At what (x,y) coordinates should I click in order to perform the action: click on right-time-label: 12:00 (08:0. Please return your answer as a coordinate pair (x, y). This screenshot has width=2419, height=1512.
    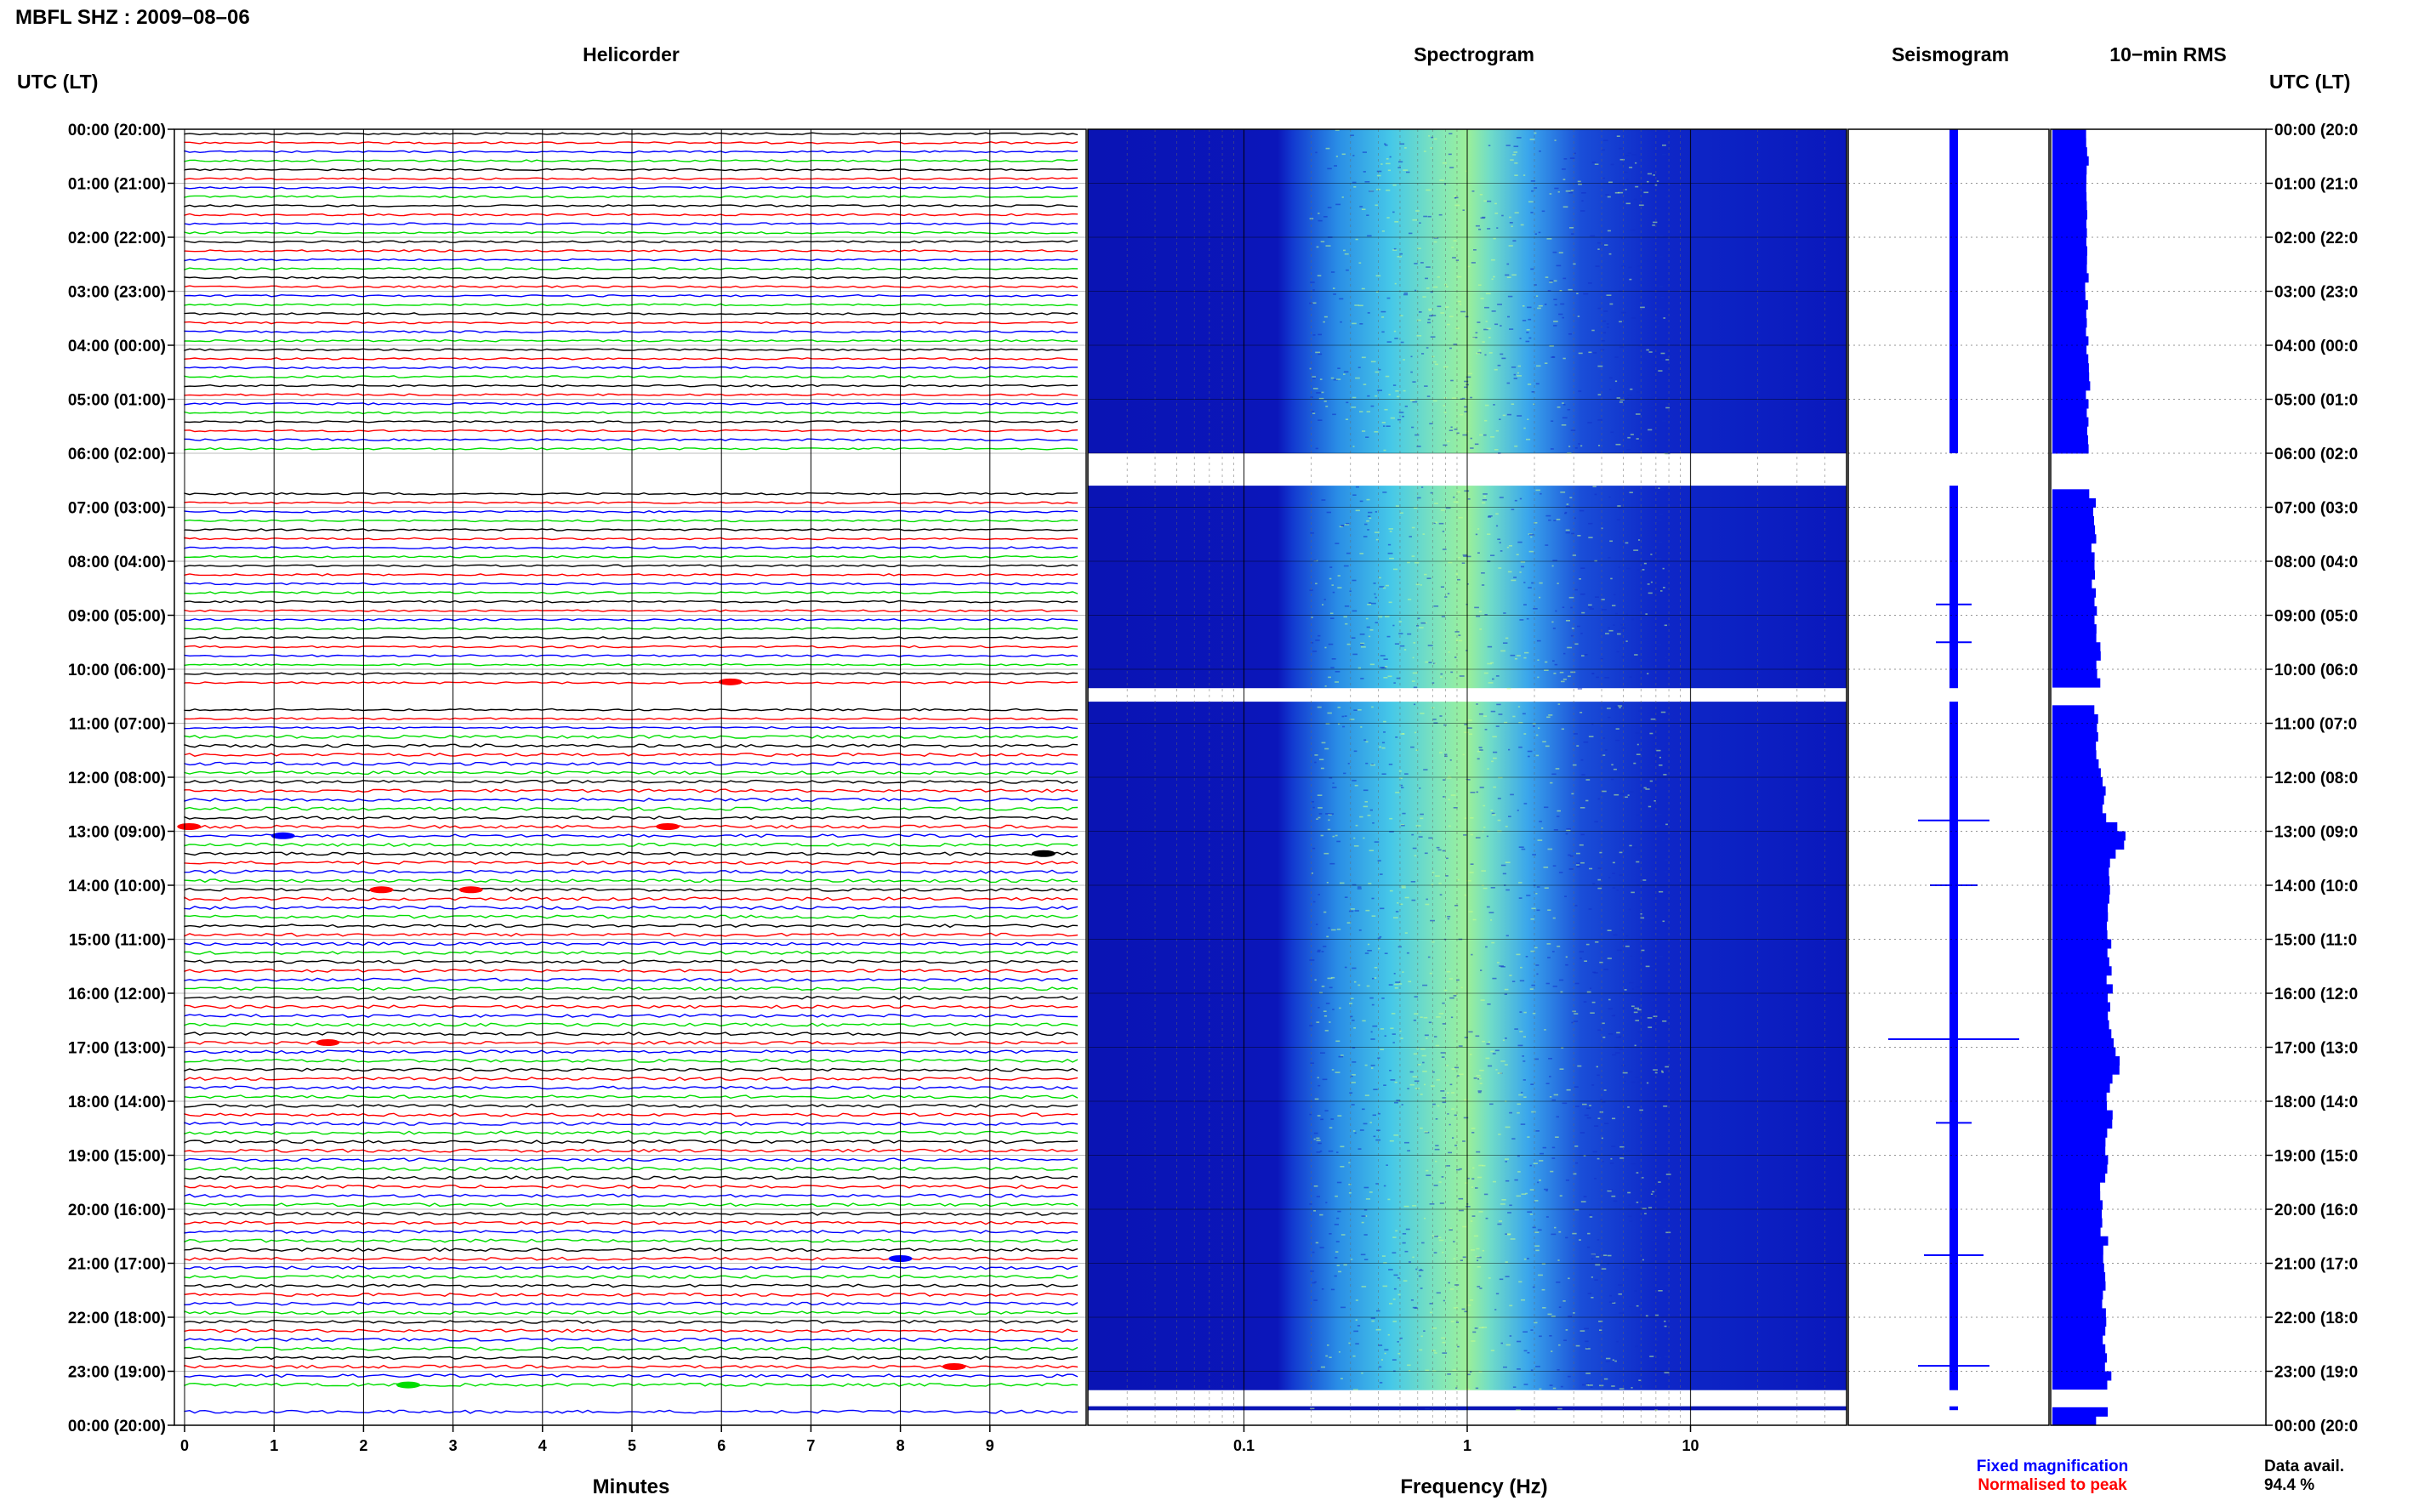
    Looking at the image, I should click on (2316, 778).